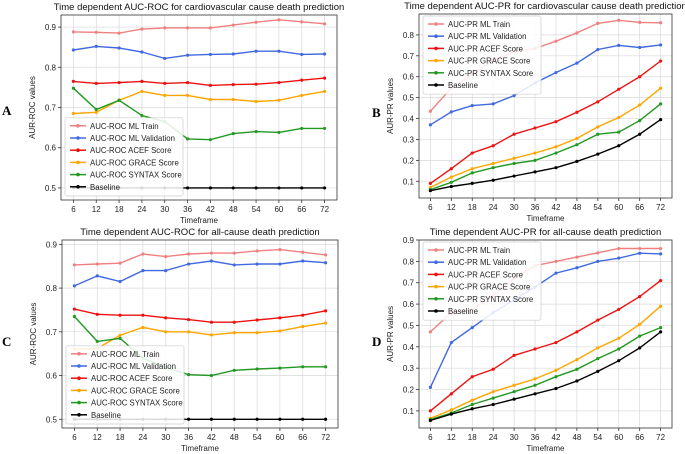  Describe the element at coordinates (409, 77) in the screenshot. I see `y-tick-label: 0.6` at that location.